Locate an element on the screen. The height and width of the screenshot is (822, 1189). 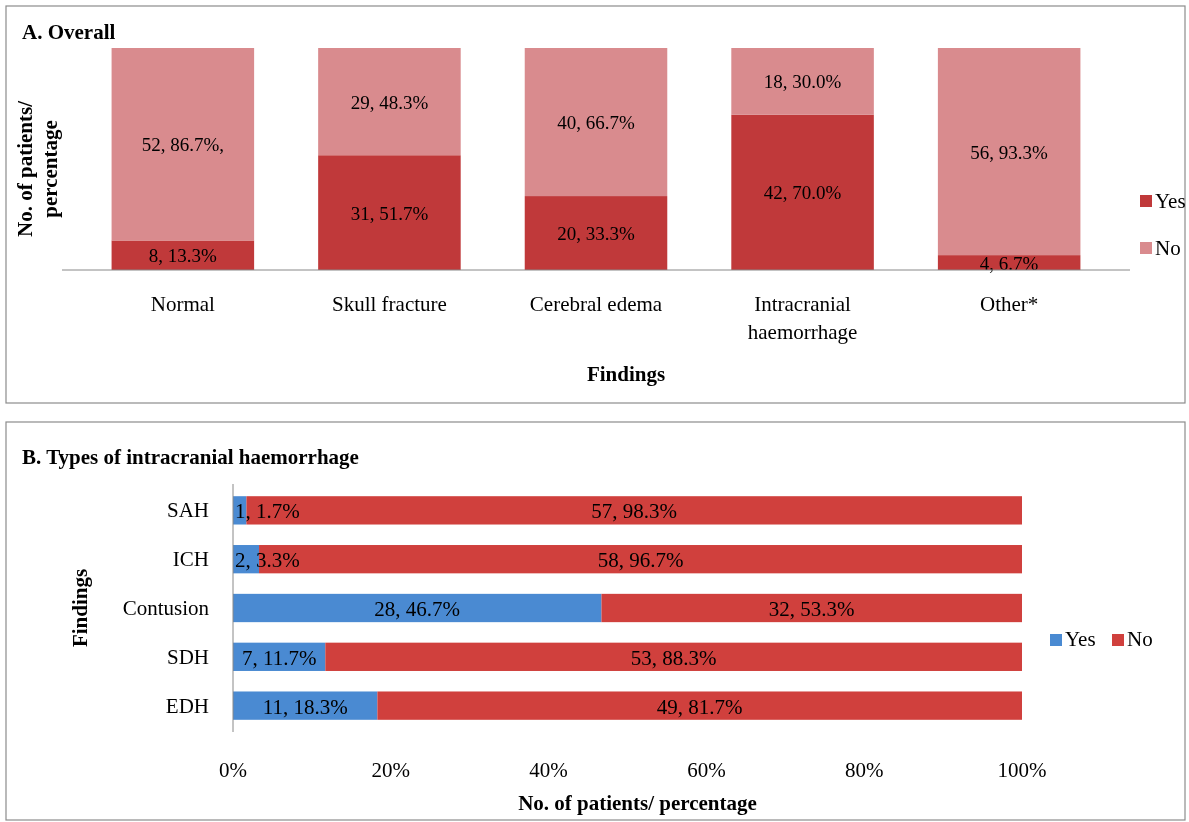
x-tick-label: Cerebral edema is located at coordinates (596, 304).